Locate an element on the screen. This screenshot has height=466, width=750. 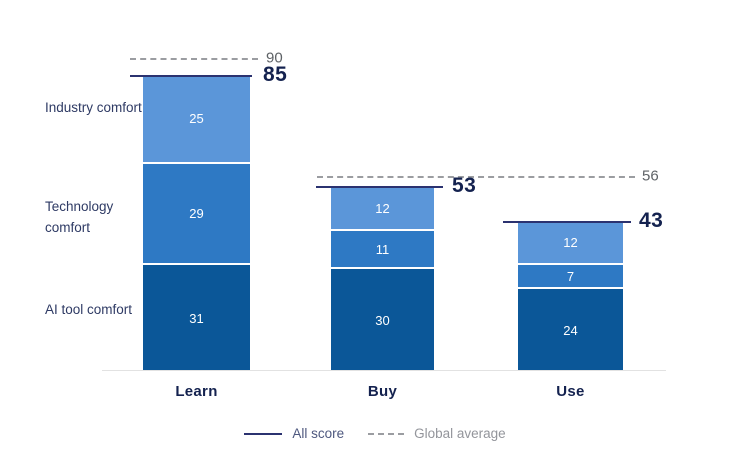
row-label-industry-comfort: Industry comfort is located at coordinates (93, 107).